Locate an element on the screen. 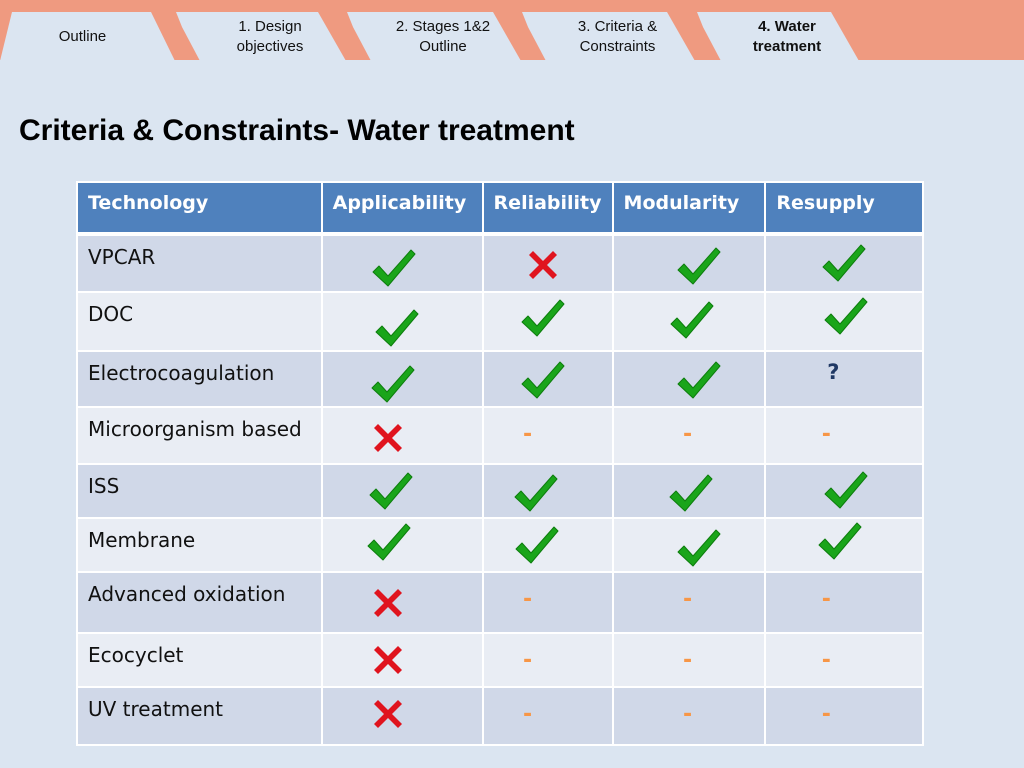  technology-name: Advanced oxidation is located at coordinates (199, 602).